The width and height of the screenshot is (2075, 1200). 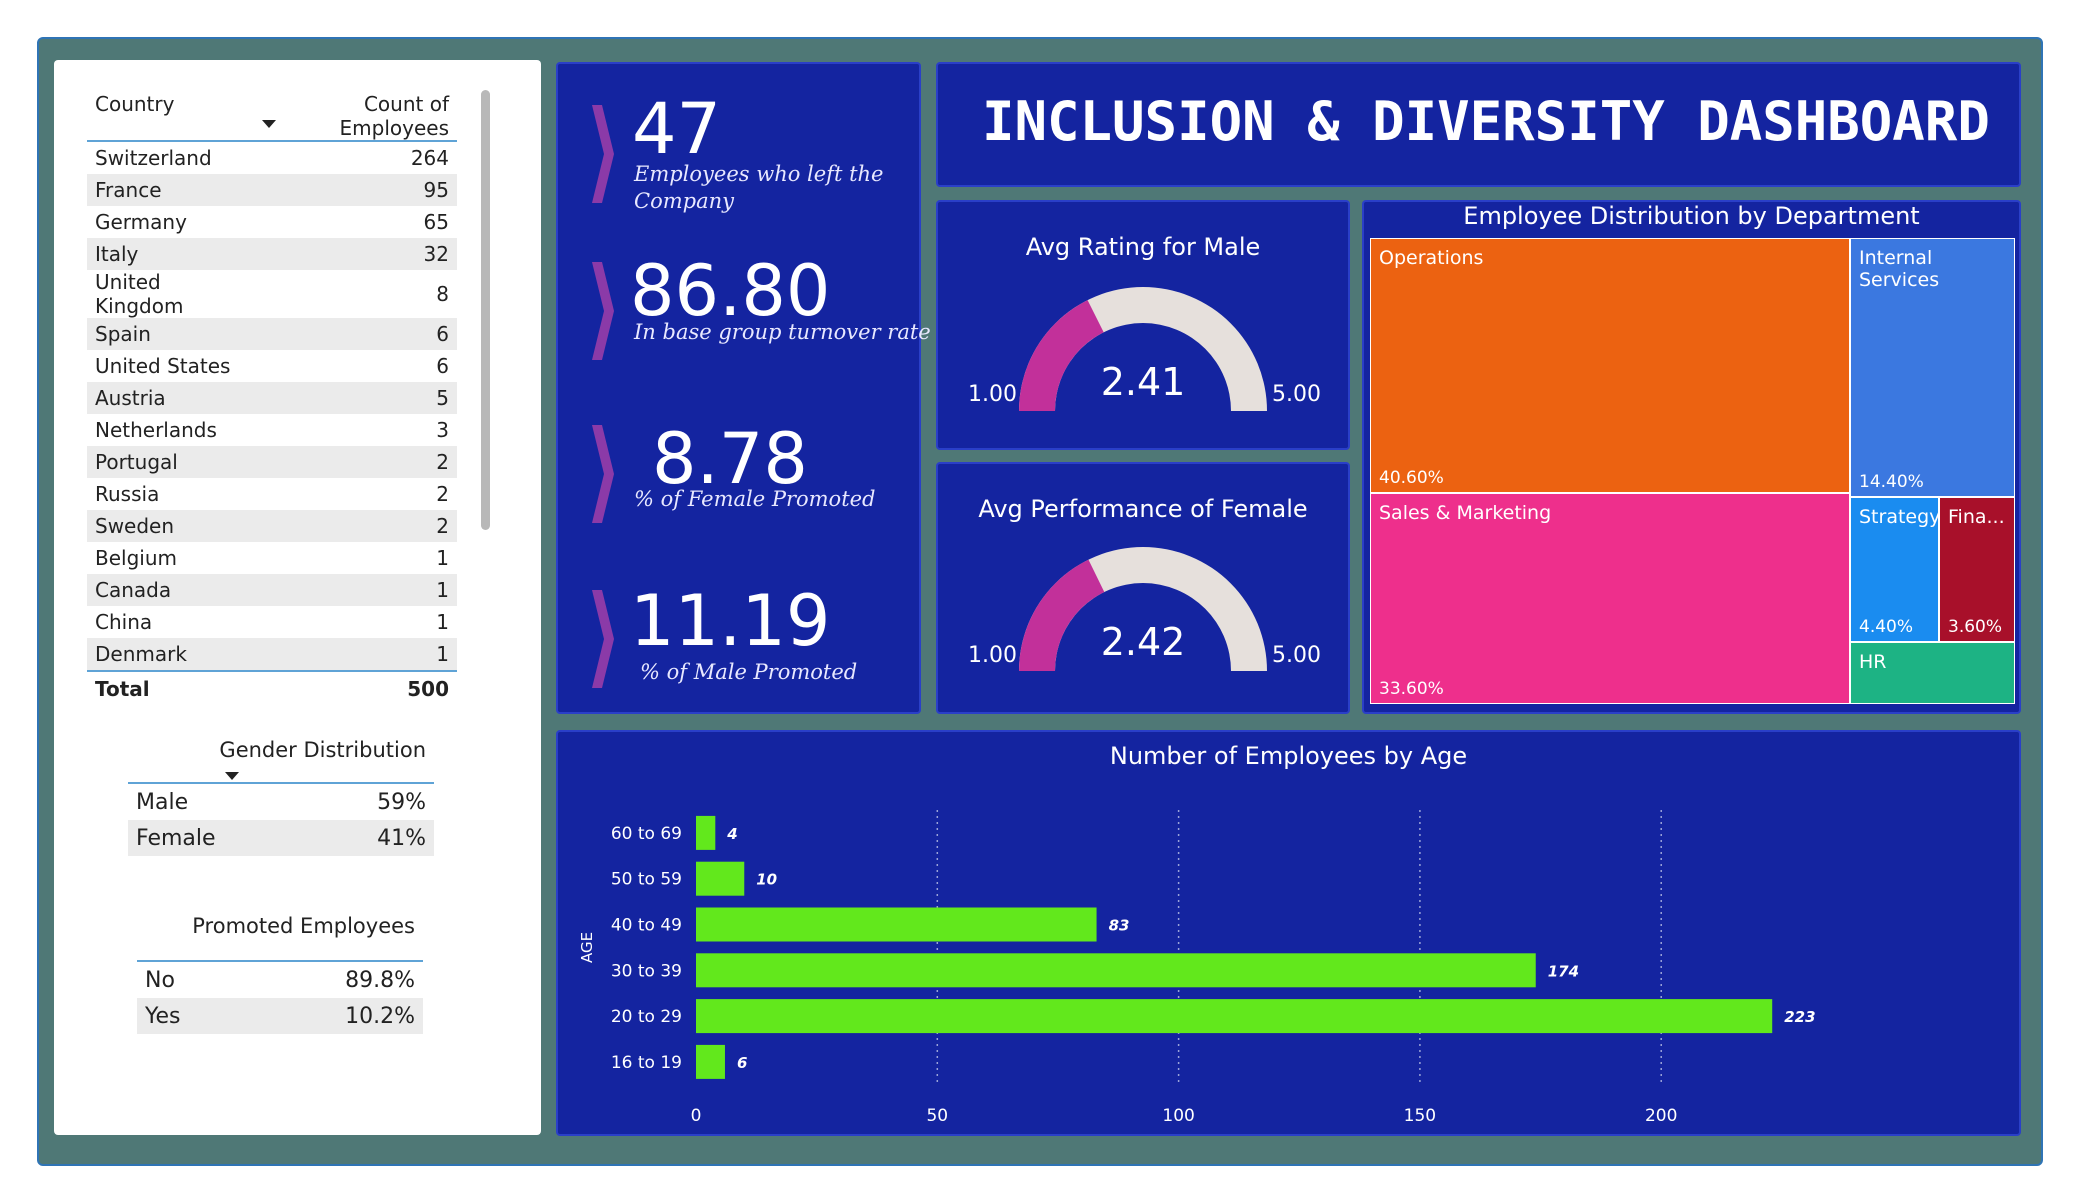 What do you see at coordinates (1420, 1116) in the screenshot?
I see `x-tick-label: 150` at bounding box center [1420, 1116].